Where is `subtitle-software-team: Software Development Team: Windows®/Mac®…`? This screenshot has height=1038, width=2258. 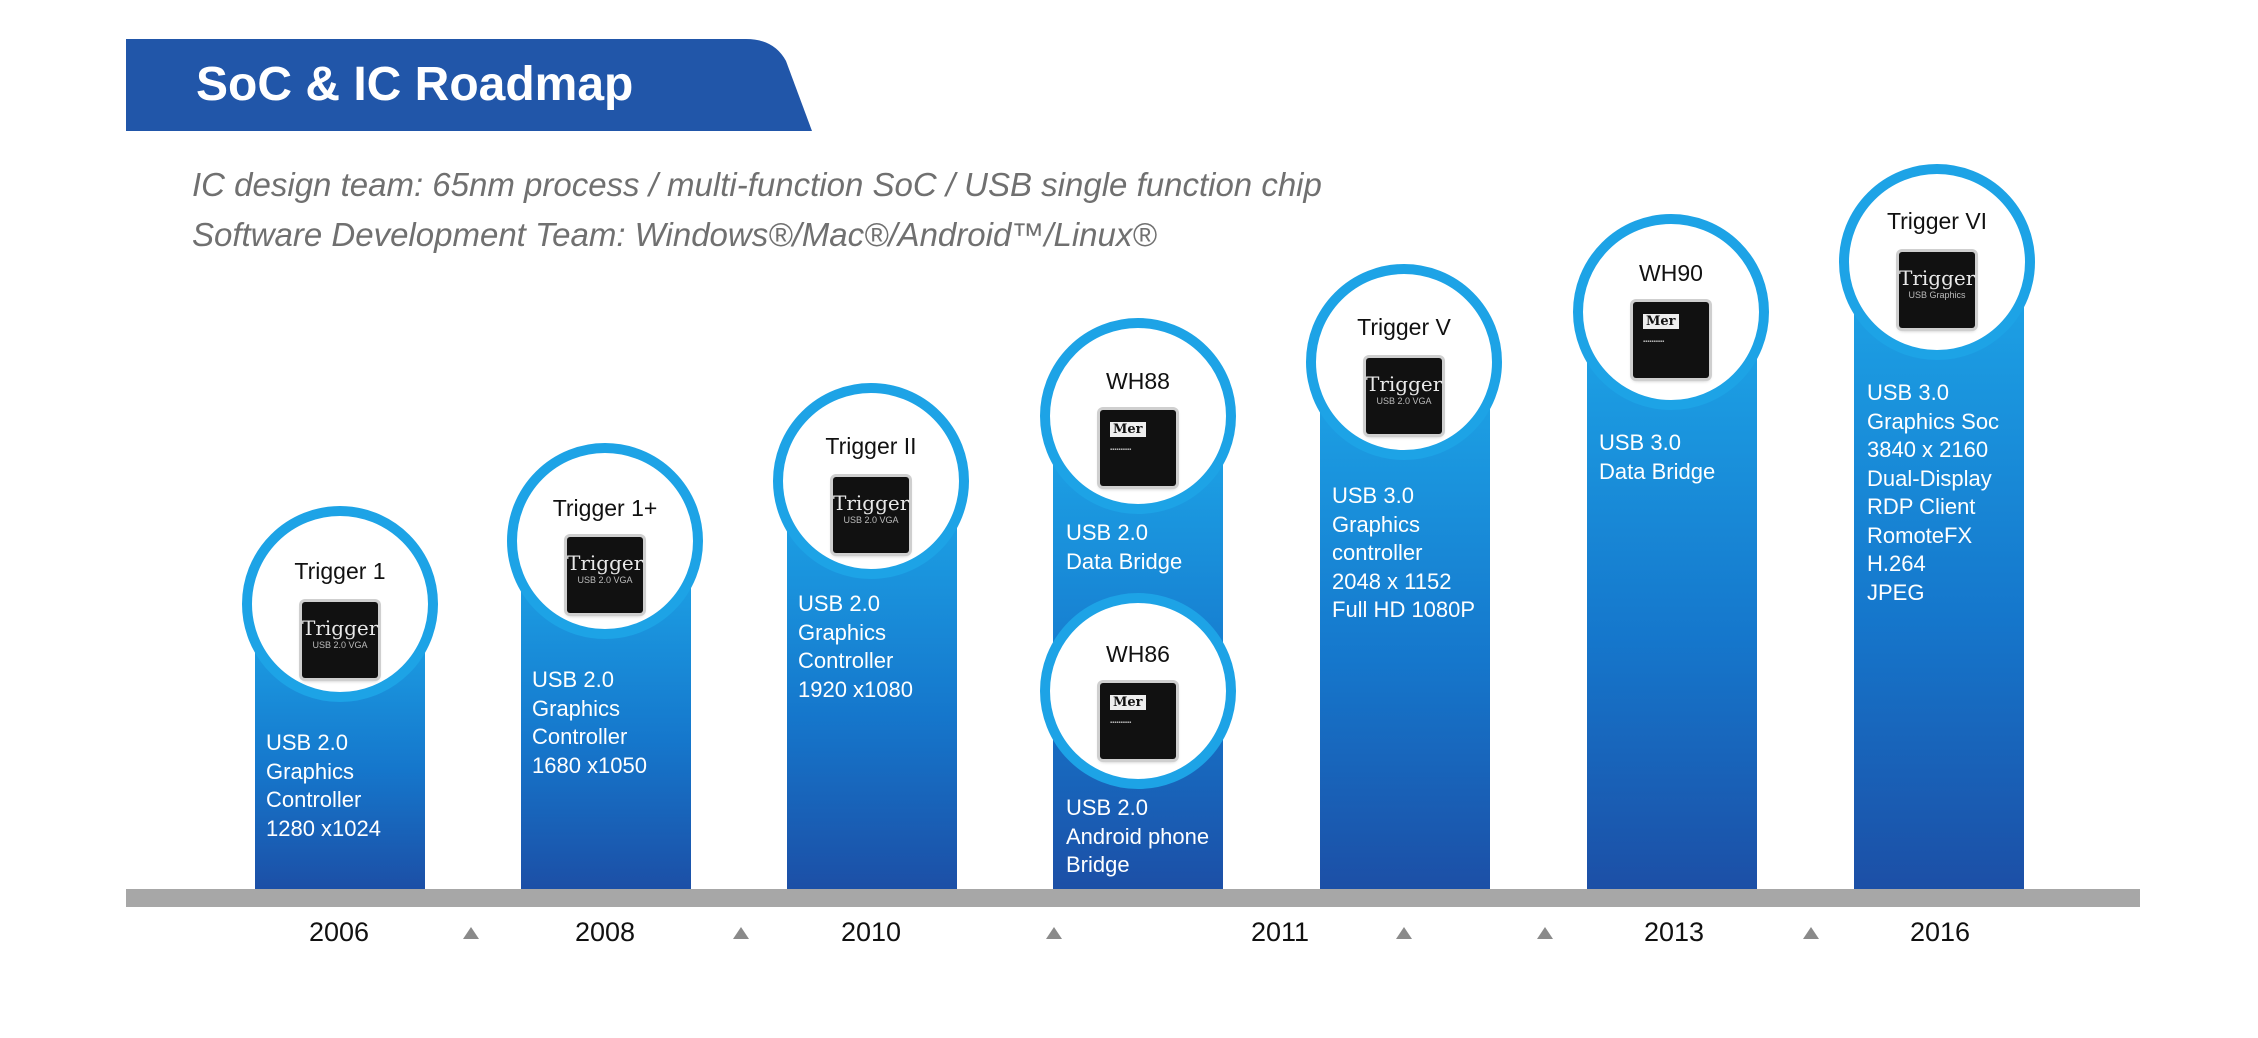 subtitle-software-team: Software Development Team: Windows®/Mac®… is located at coordinates (674, 234).